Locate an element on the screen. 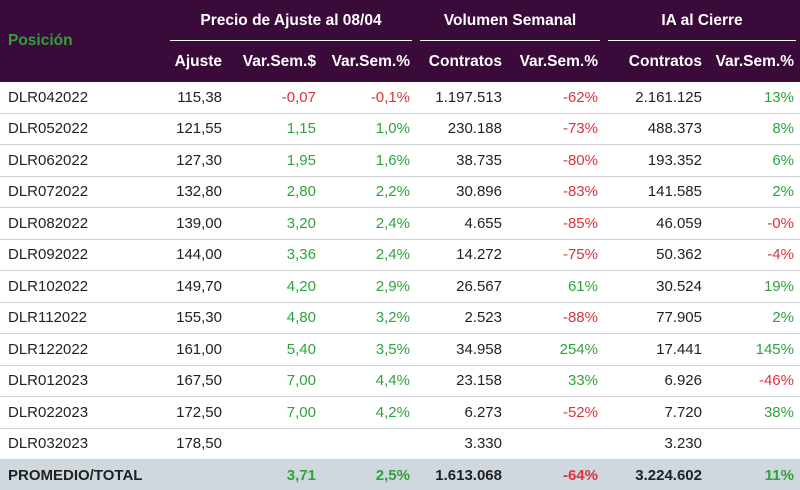 The height and width of the screenshot is (490, 800). cell-ajuste: 155,30 is located at coordinates (197, 318).